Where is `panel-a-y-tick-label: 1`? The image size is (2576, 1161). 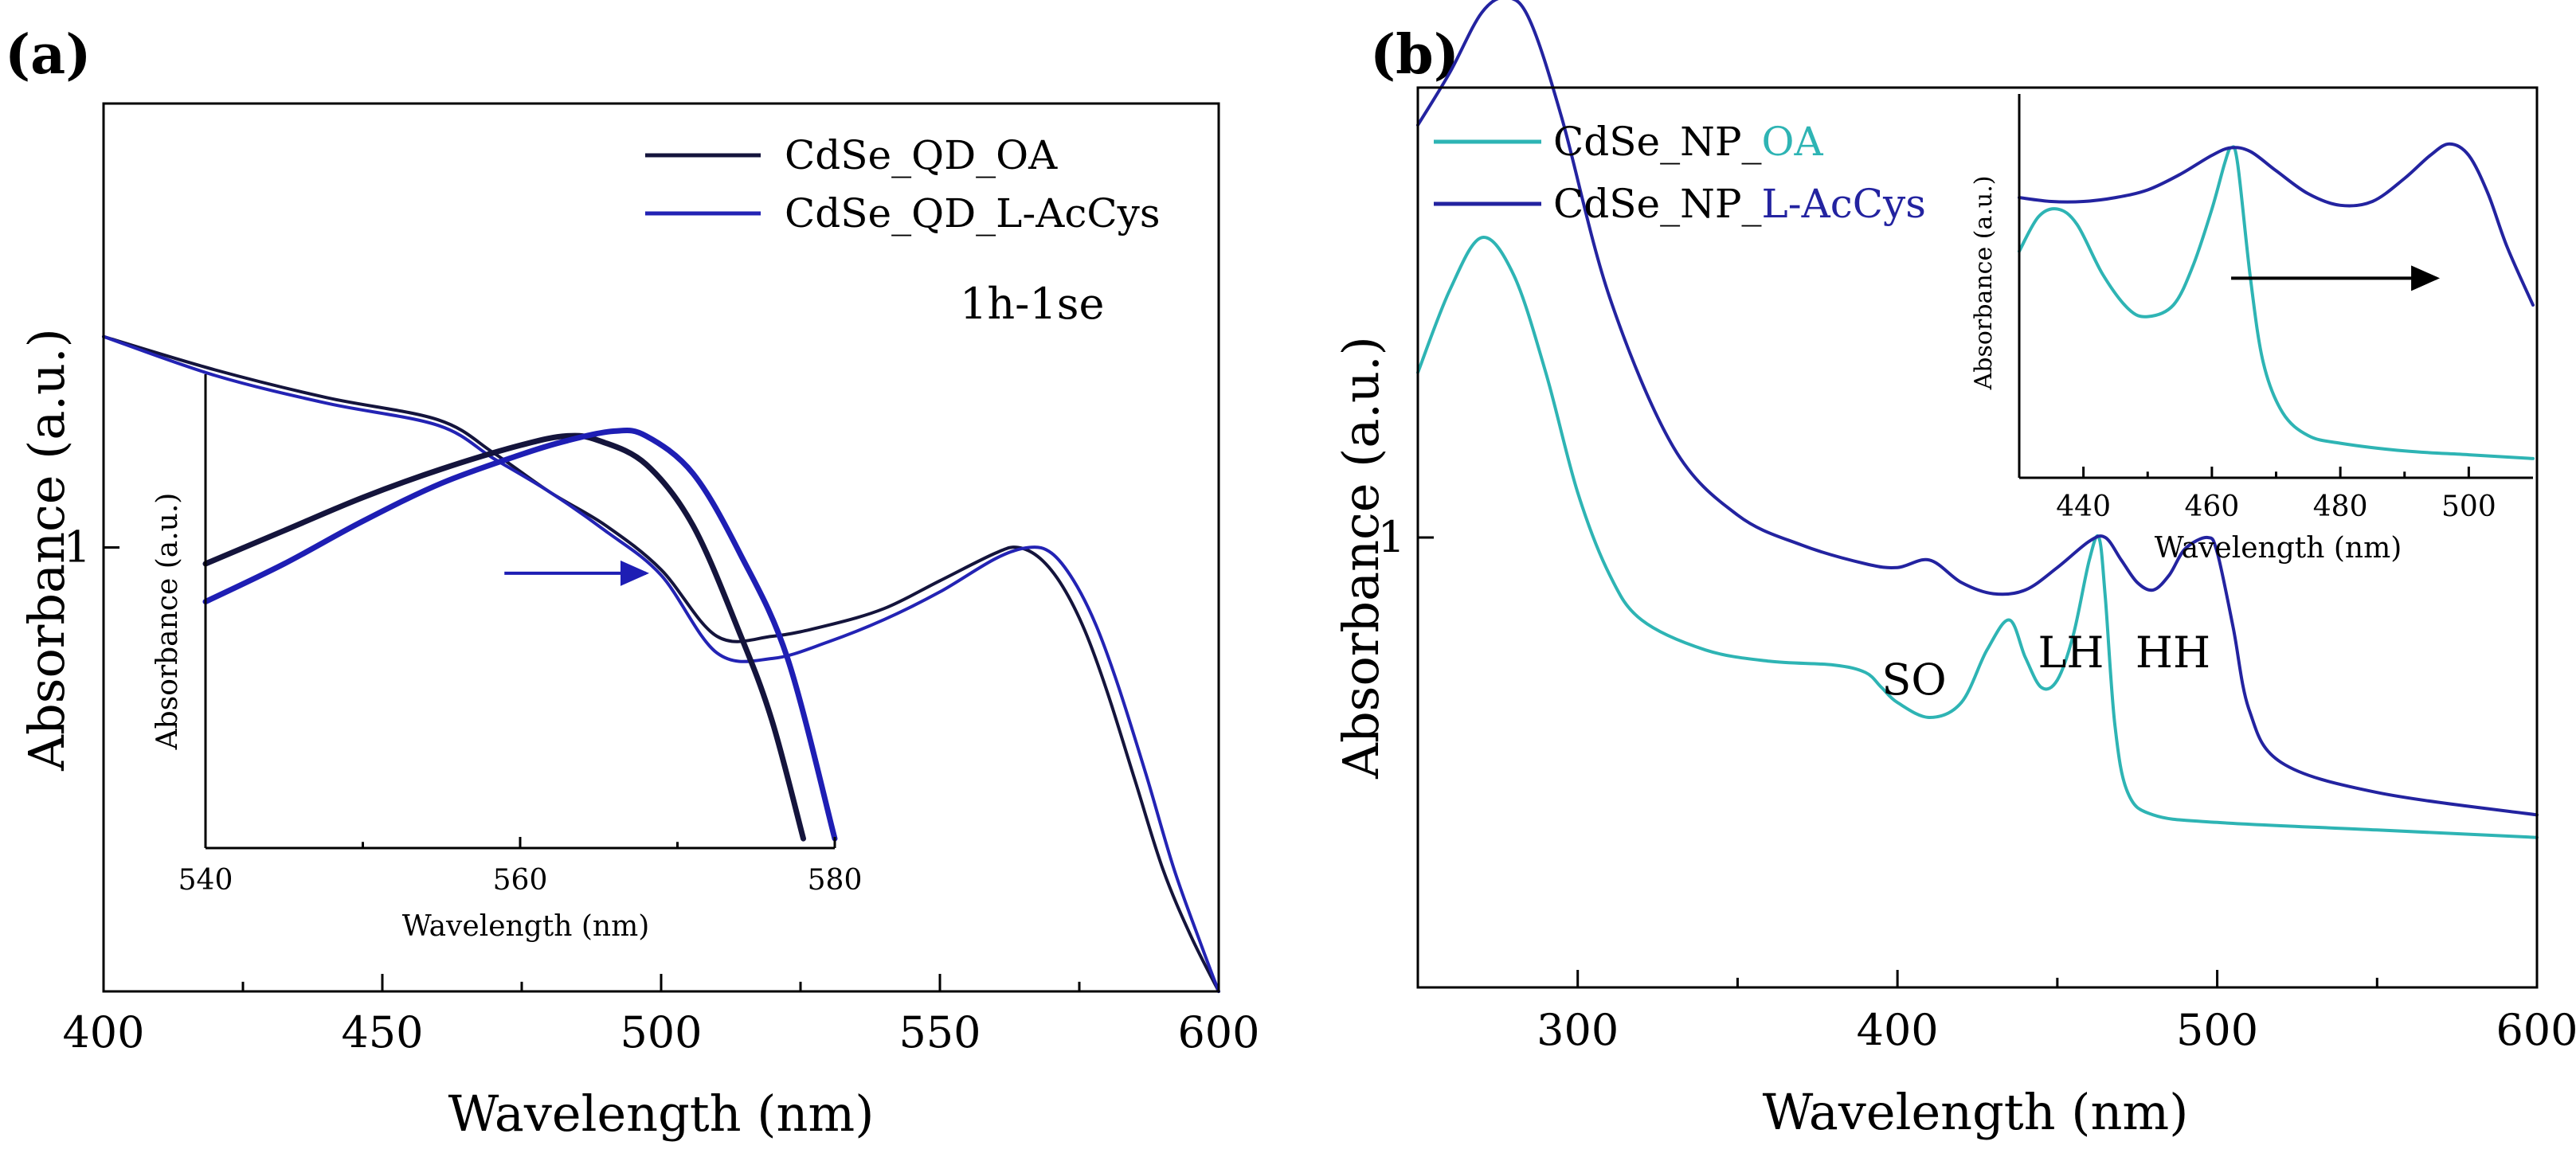 panel-a-y-tick-label: 1 is located at coordinates (77, 547).